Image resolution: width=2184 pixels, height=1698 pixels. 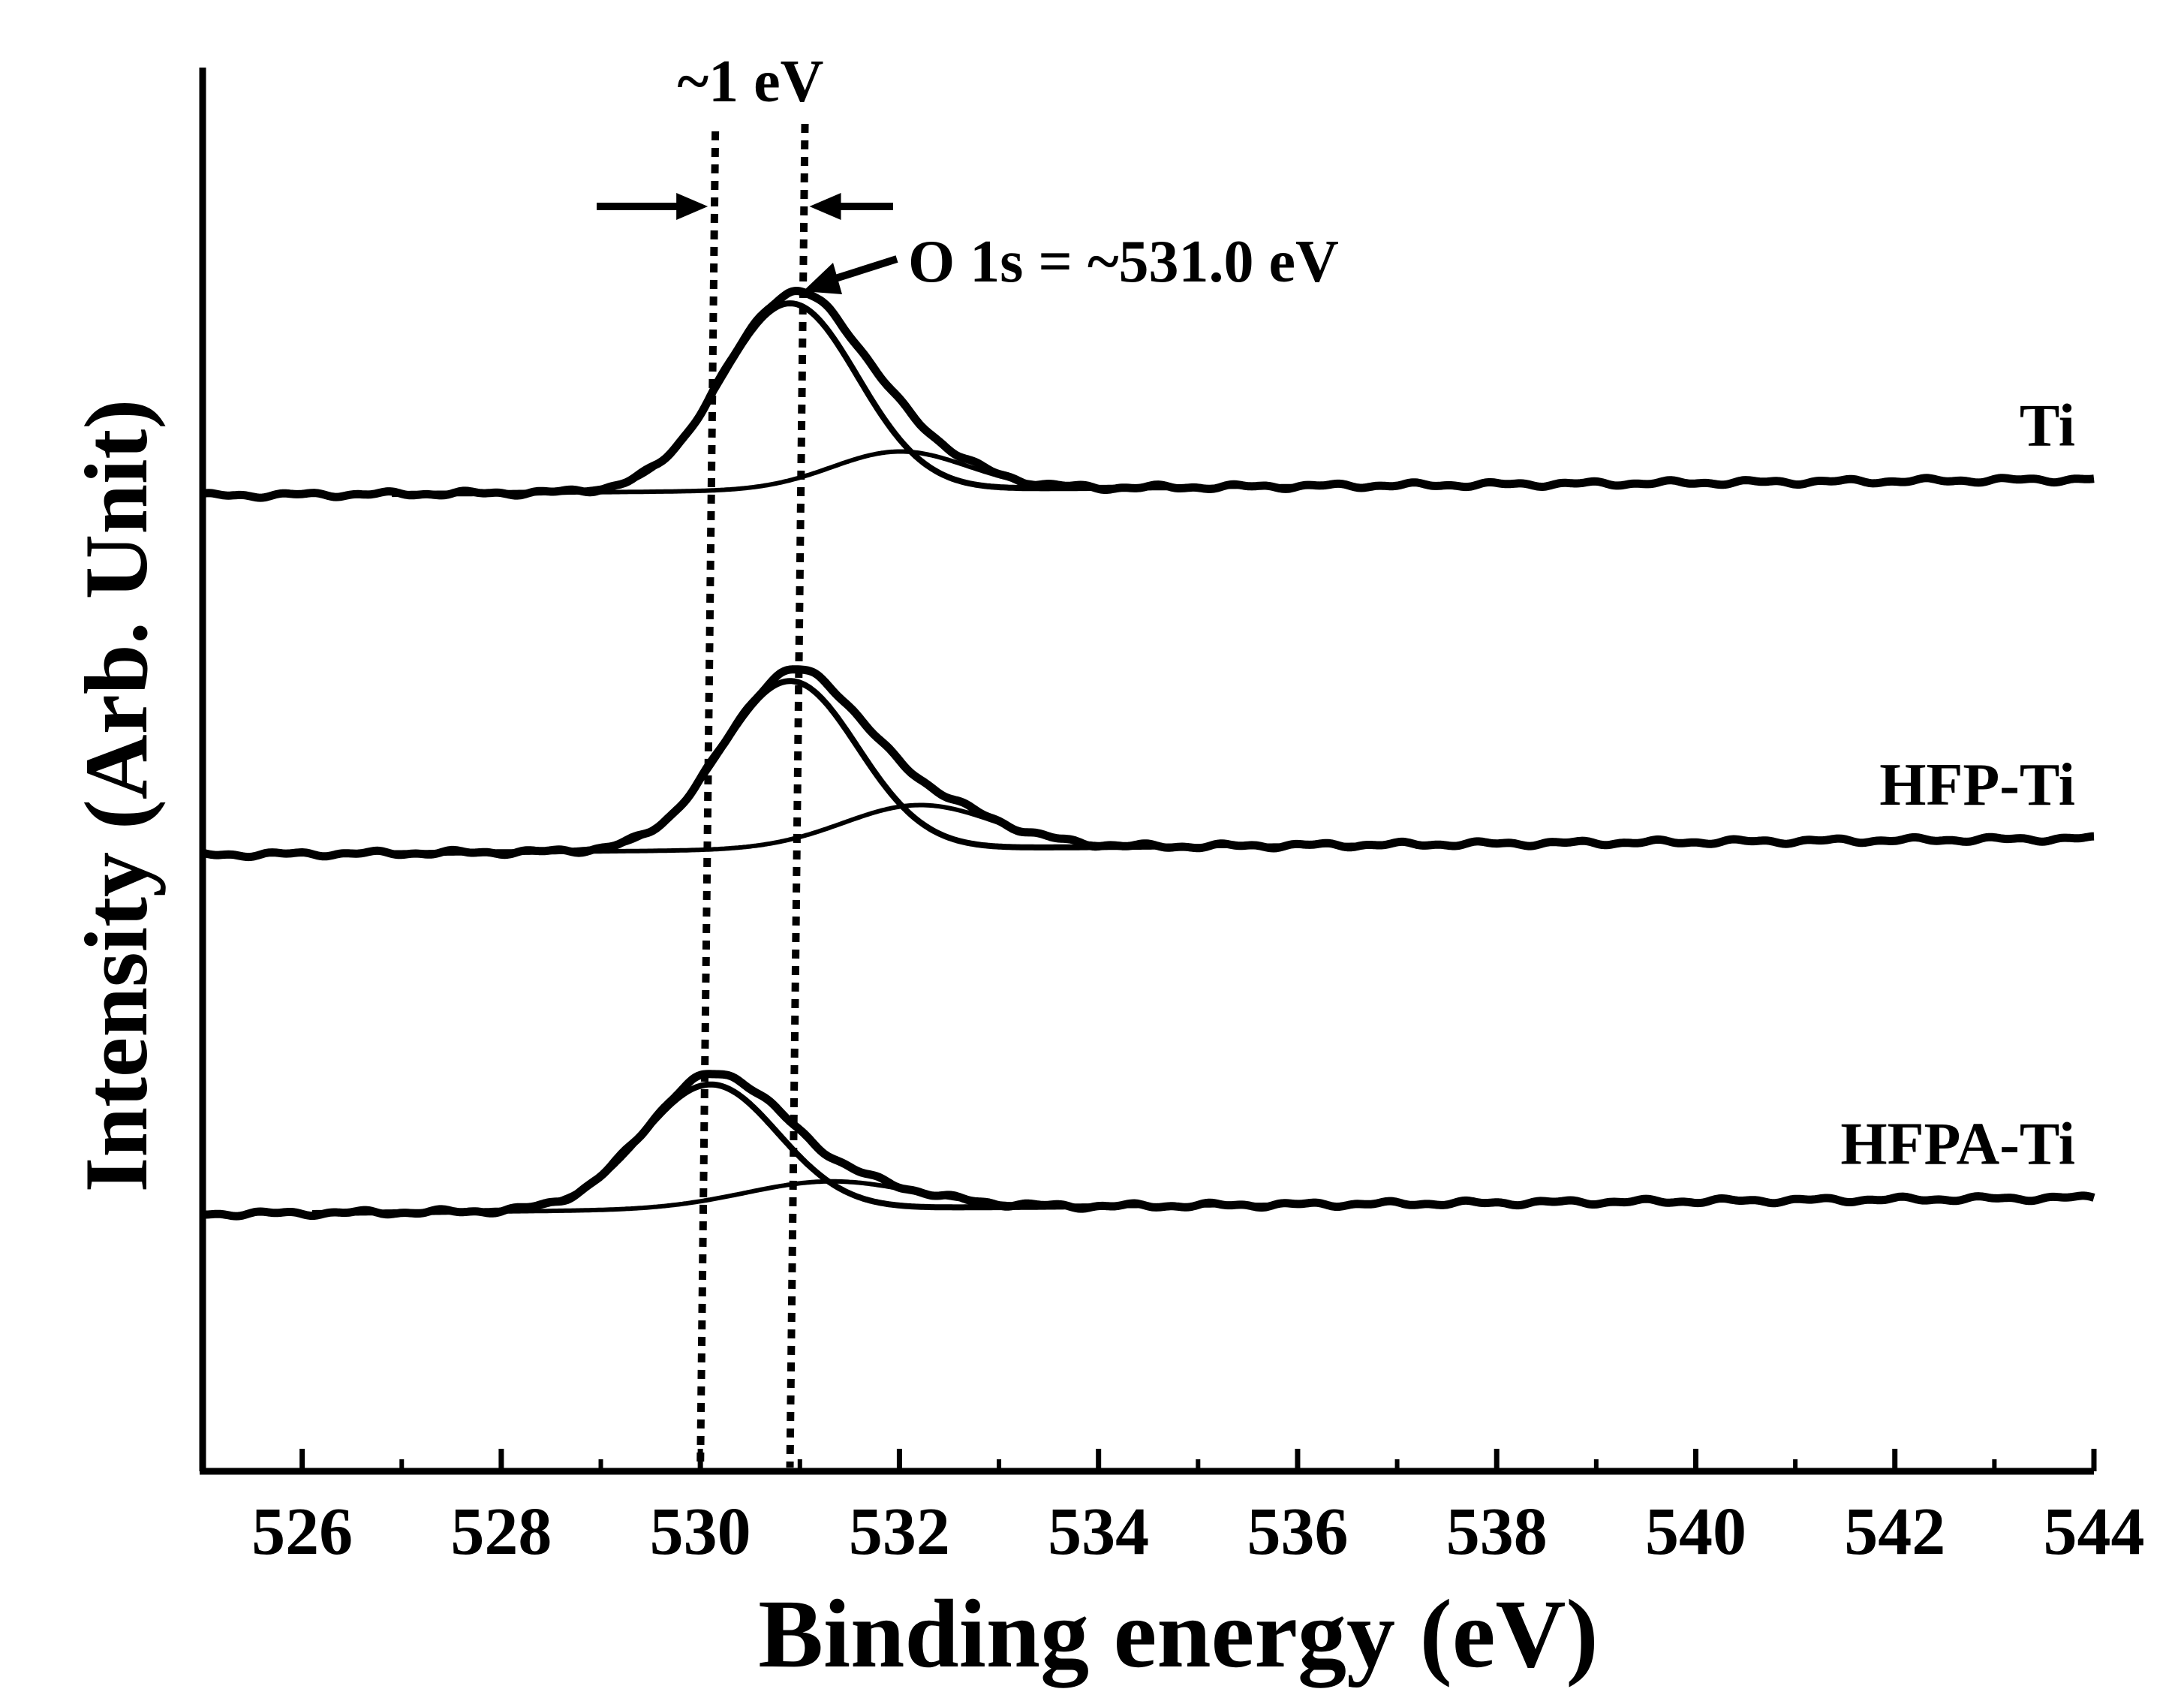 I want to click on x-tick-label: 534, so click(x=1098, y=1532).